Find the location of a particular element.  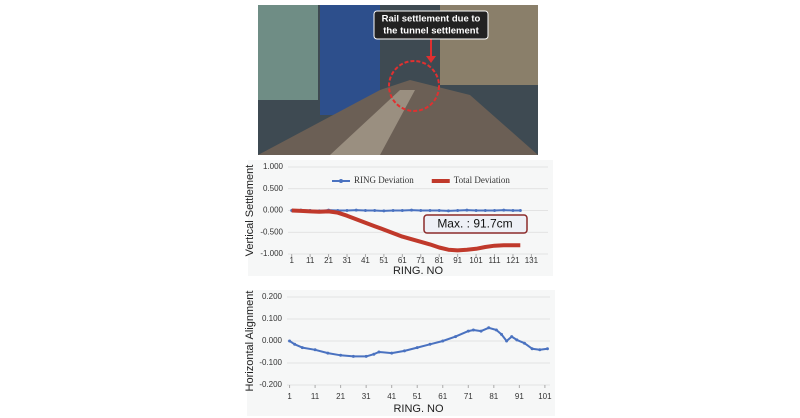

legend-label: Total Deviation is located at coordinates (482, 180).